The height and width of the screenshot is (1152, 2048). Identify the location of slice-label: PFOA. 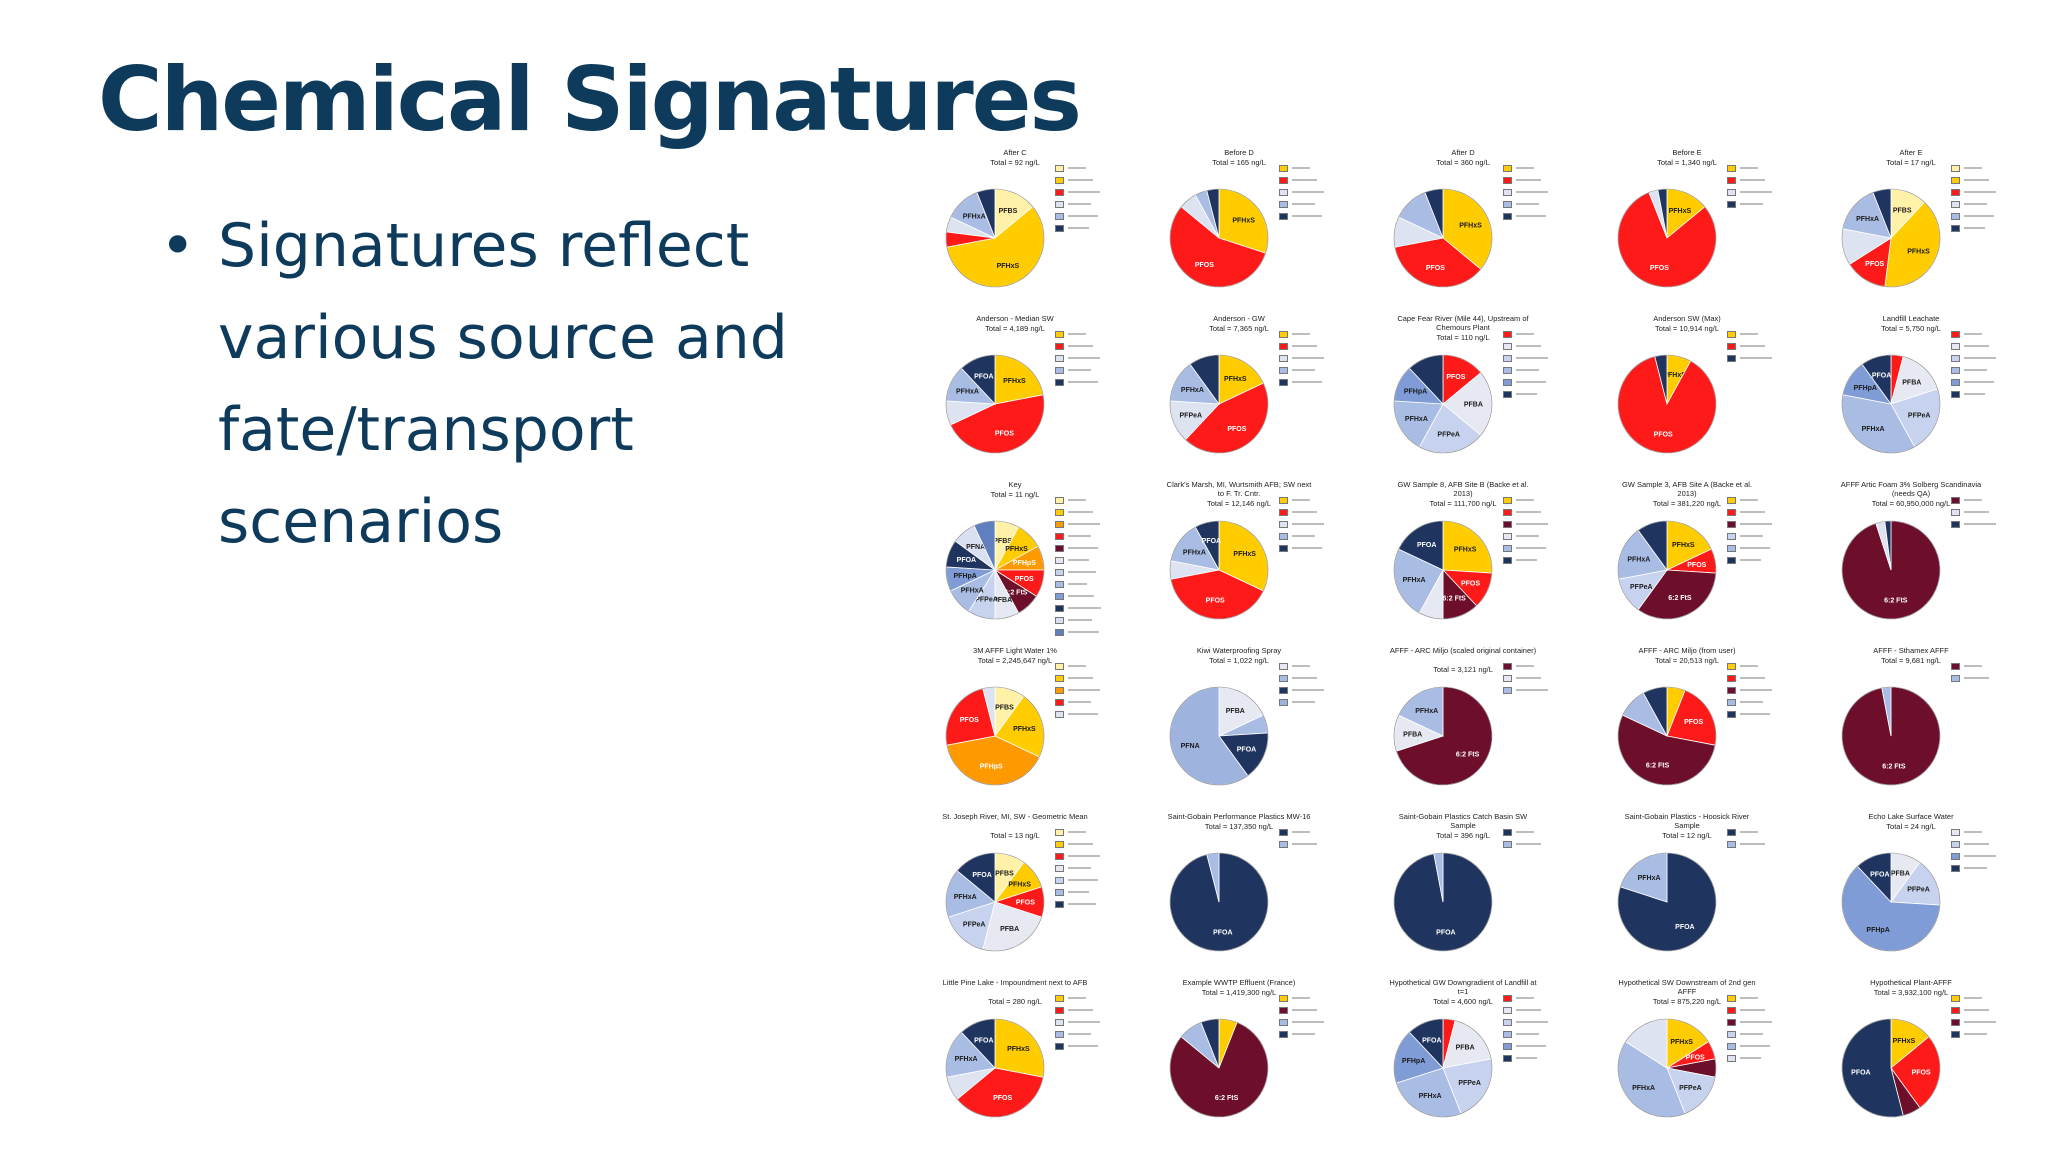
(1879, 874).